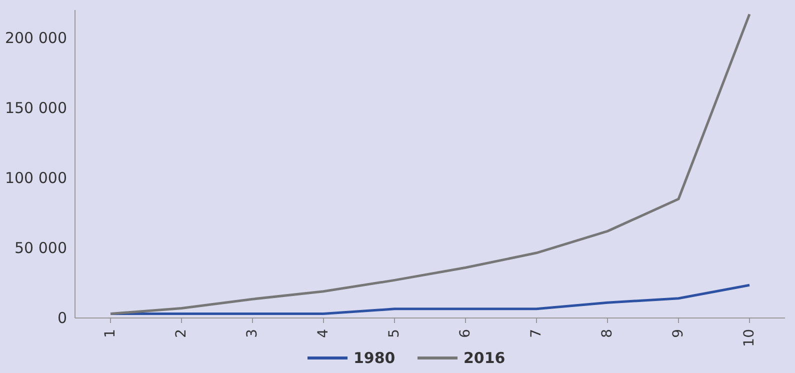 The width and height of the screenshot is (795, 373). What do you see at coordinates (394, 333) in the screenshot?
I see `x-tick-label: 5` at bounding box center [394, 333].